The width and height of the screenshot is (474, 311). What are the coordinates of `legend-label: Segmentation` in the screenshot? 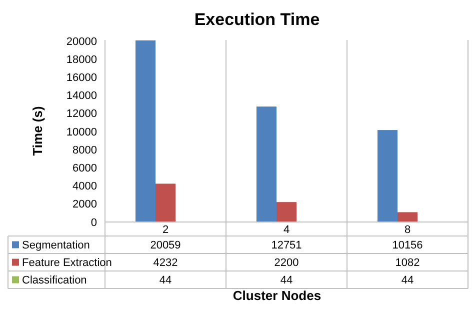 It's located at (56, 246).